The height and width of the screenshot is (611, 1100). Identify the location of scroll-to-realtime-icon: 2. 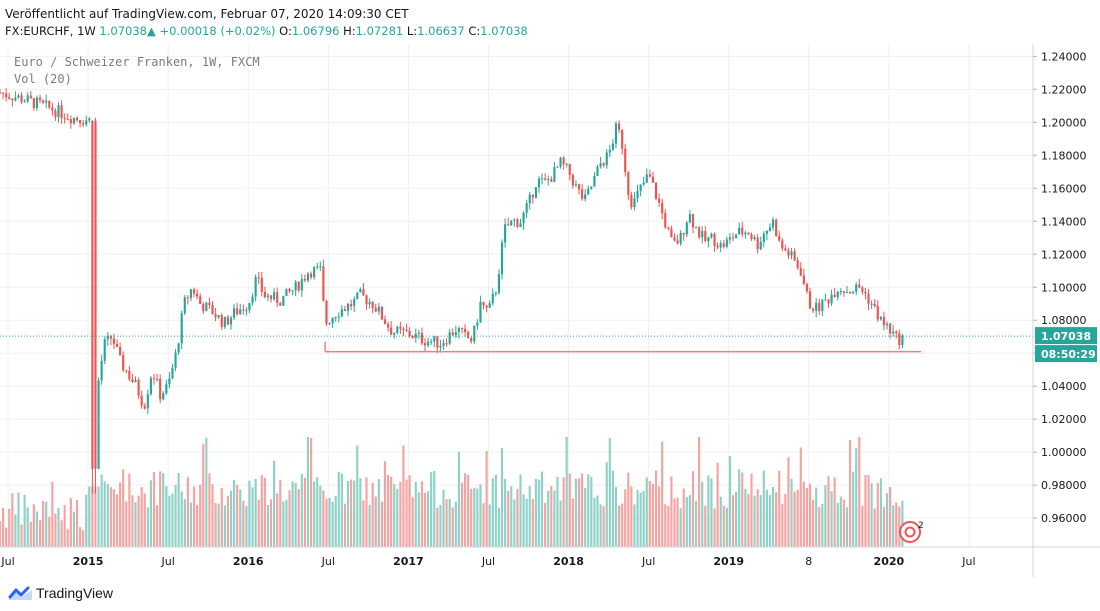
(911, 532).